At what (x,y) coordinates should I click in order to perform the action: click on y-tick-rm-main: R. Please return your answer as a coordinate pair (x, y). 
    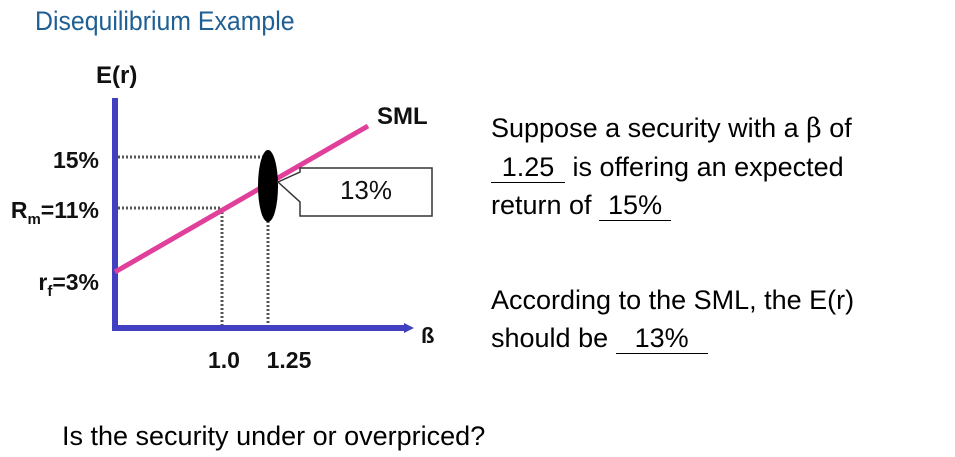
    Looking at the image, I should click on (19, 210).